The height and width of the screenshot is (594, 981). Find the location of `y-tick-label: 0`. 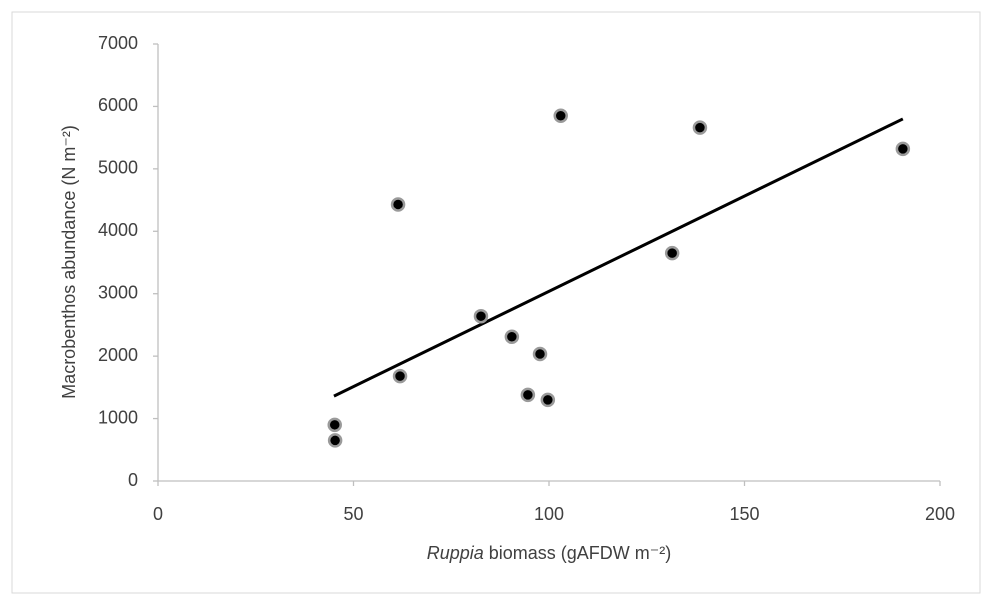

y-tick-label: 0 is located at coordinates (133, 480).